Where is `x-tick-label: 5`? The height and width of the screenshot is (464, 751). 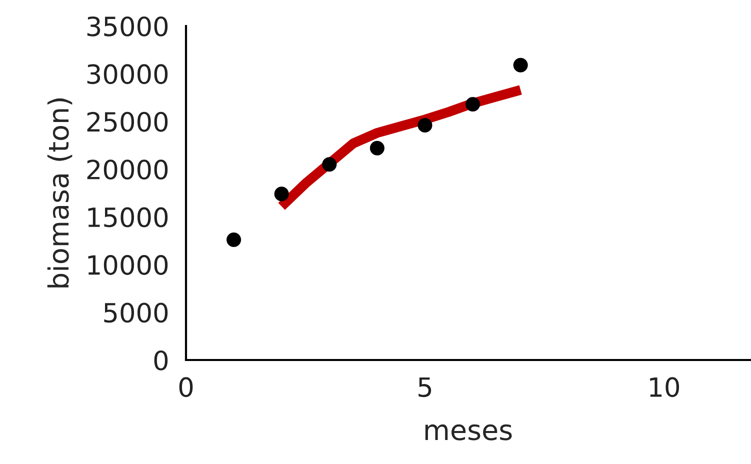
x-tick-label: 5 is located at coordinates (425, 387).